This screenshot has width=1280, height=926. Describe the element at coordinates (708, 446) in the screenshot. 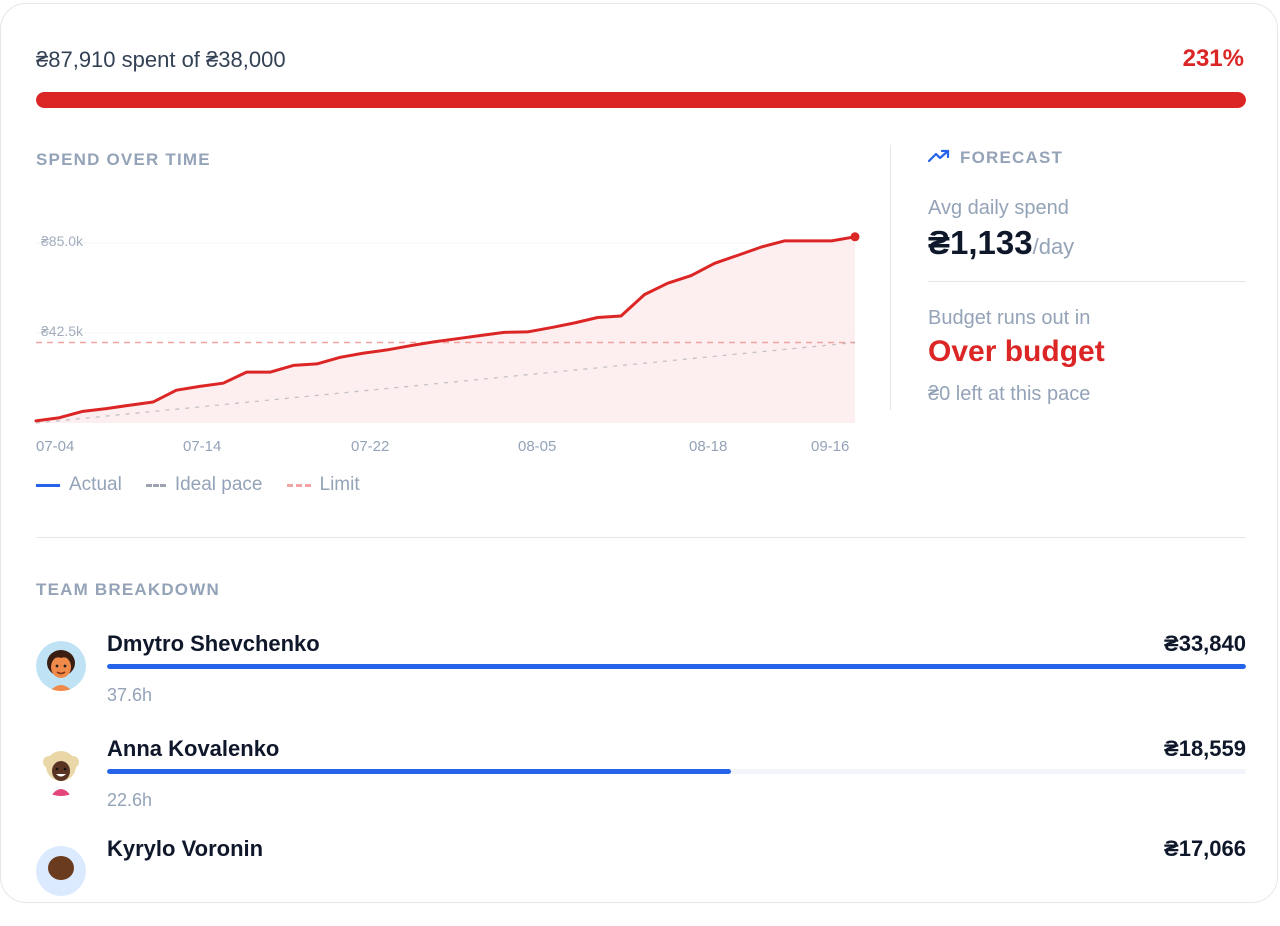

I see `x-tick-label: 08-18` at that location.